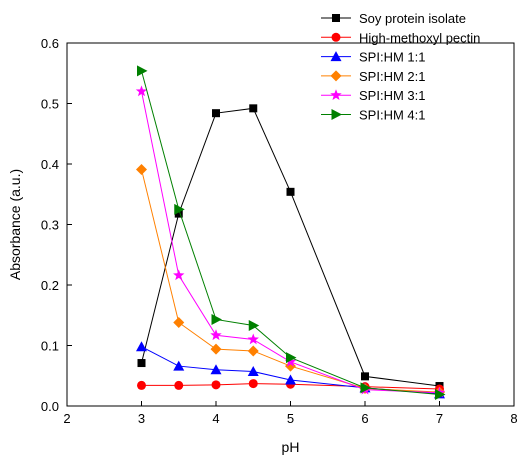 The height and width of the screenshot is (458, 517). I want to click on x-tick-label: 8, so click(513, 418).